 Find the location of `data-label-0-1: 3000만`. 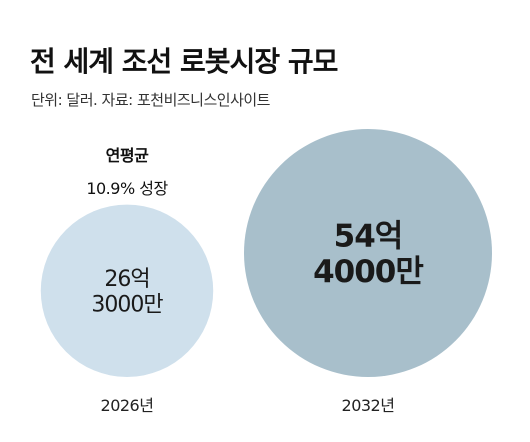

data-label-0-1: 3000만 is located at coordinates (127, 304).